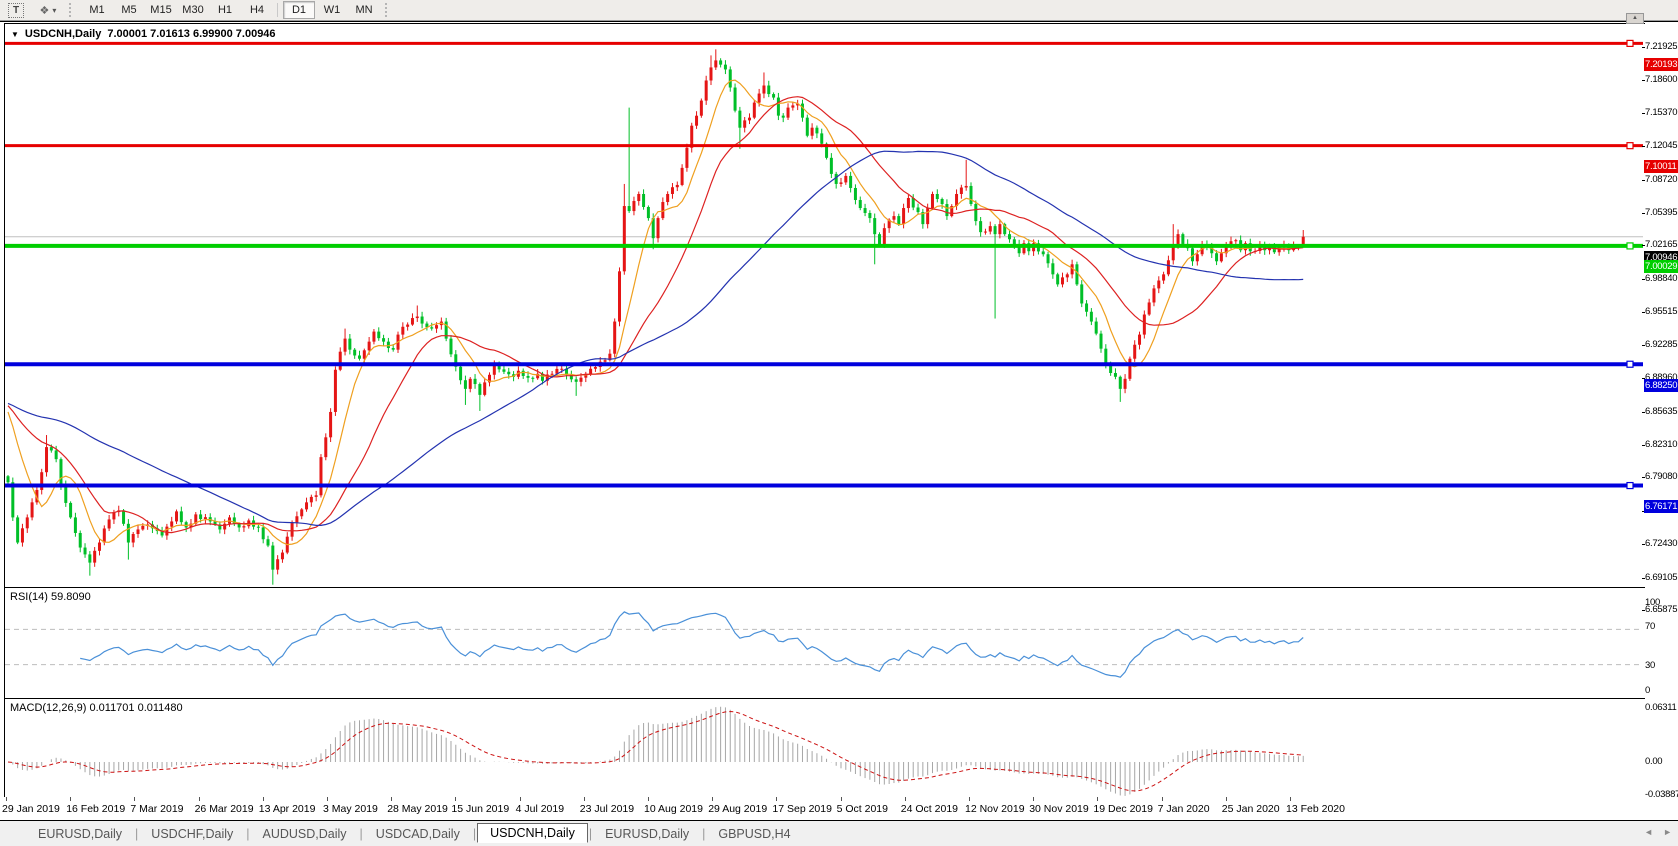 This screenshot has width=1678, height=846. I want to click on scroll-up-button: ▲, so click(1635, 18).